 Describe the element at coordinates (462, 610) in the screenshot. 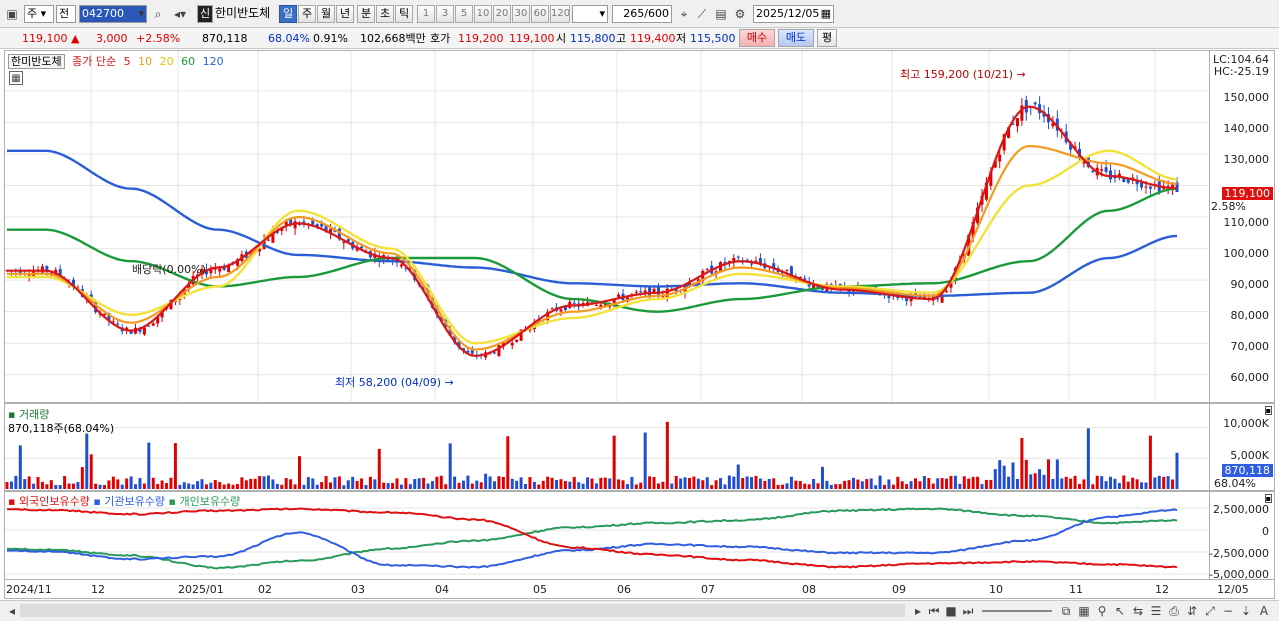

I see `scroll-track` at that location.